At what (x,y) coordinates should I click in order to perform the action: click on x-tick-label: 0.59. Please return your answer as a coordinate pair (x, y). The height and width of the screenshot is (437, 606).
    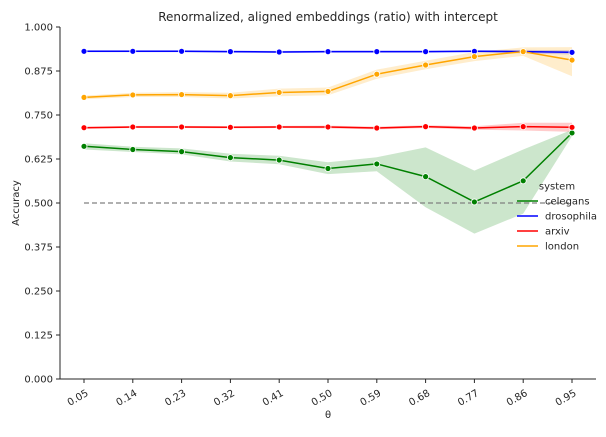
    Looking at the image, I should click on (371, 398).